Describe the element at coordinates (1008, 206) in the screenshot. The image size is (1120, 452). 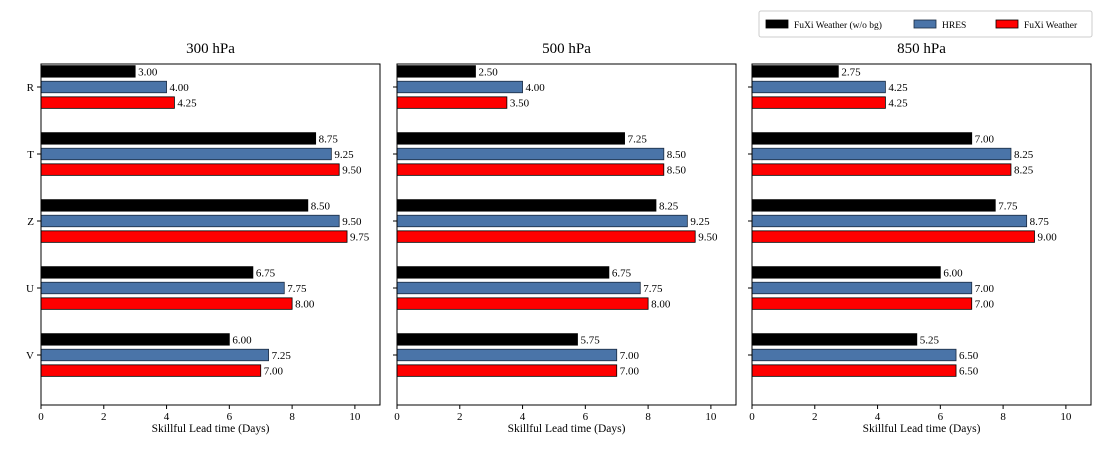
I see `bar-value-label: 7.75` at that location.